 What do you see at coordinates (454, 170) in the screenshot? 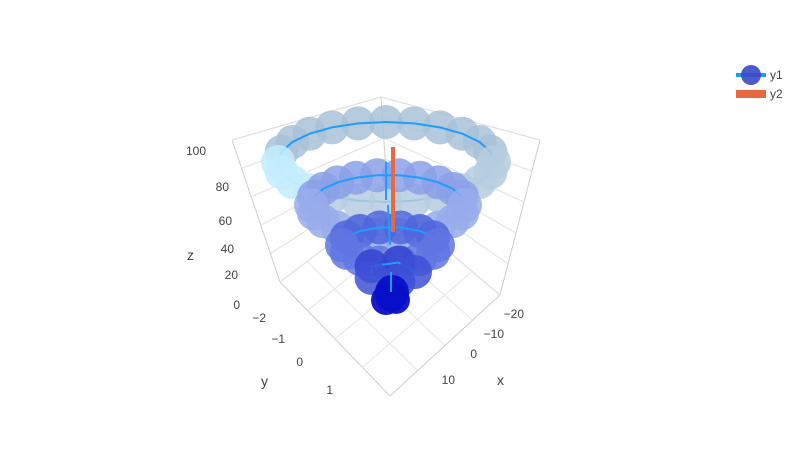
I see `z-gridline` at bounding box center [454, 170].